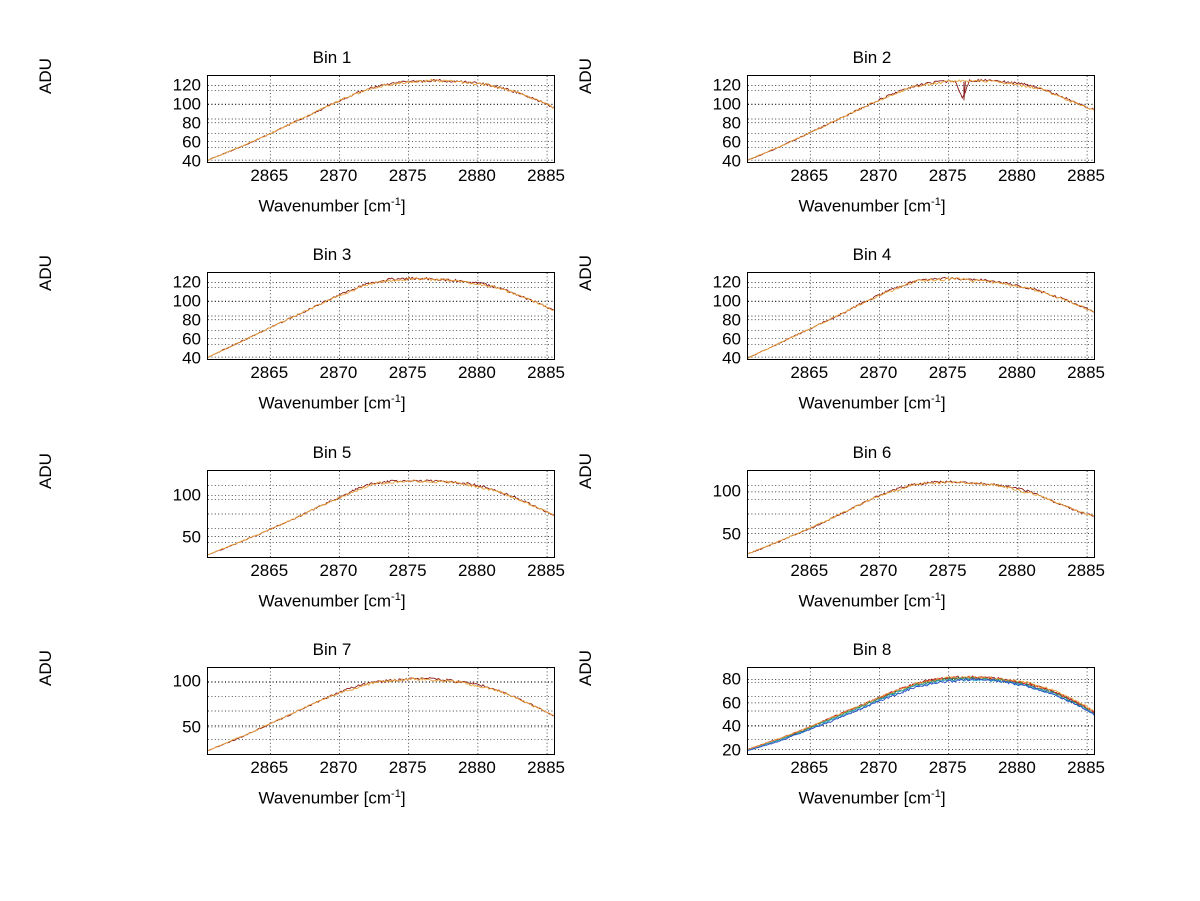 The width and height of the screenshot is (1200, 901). What do you see at coordinates (731, 750) in the screenshot?
I see `y-tick: 20` at bounding box center [731, 750].